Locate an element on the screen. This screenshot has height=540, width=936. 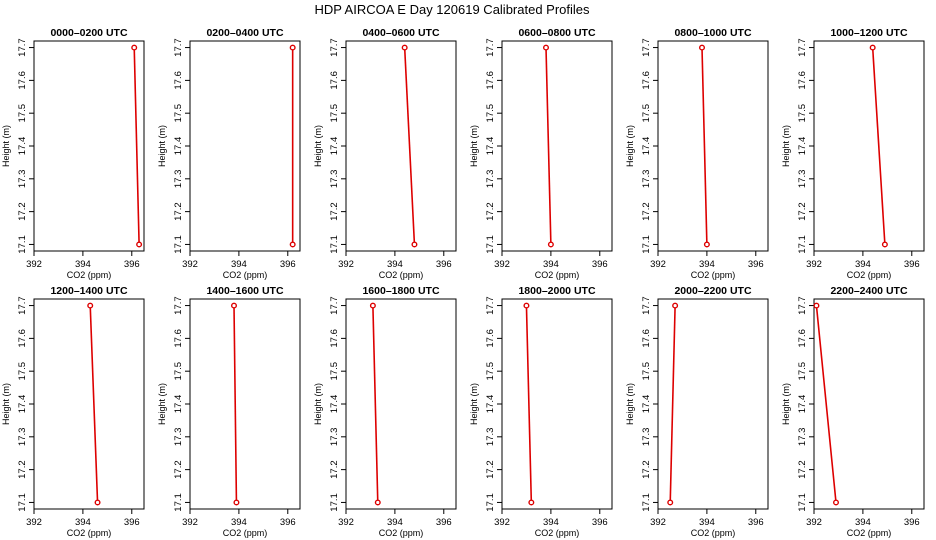
panel-title: 0200–0400 UTC is located at coordinates (244, 33).